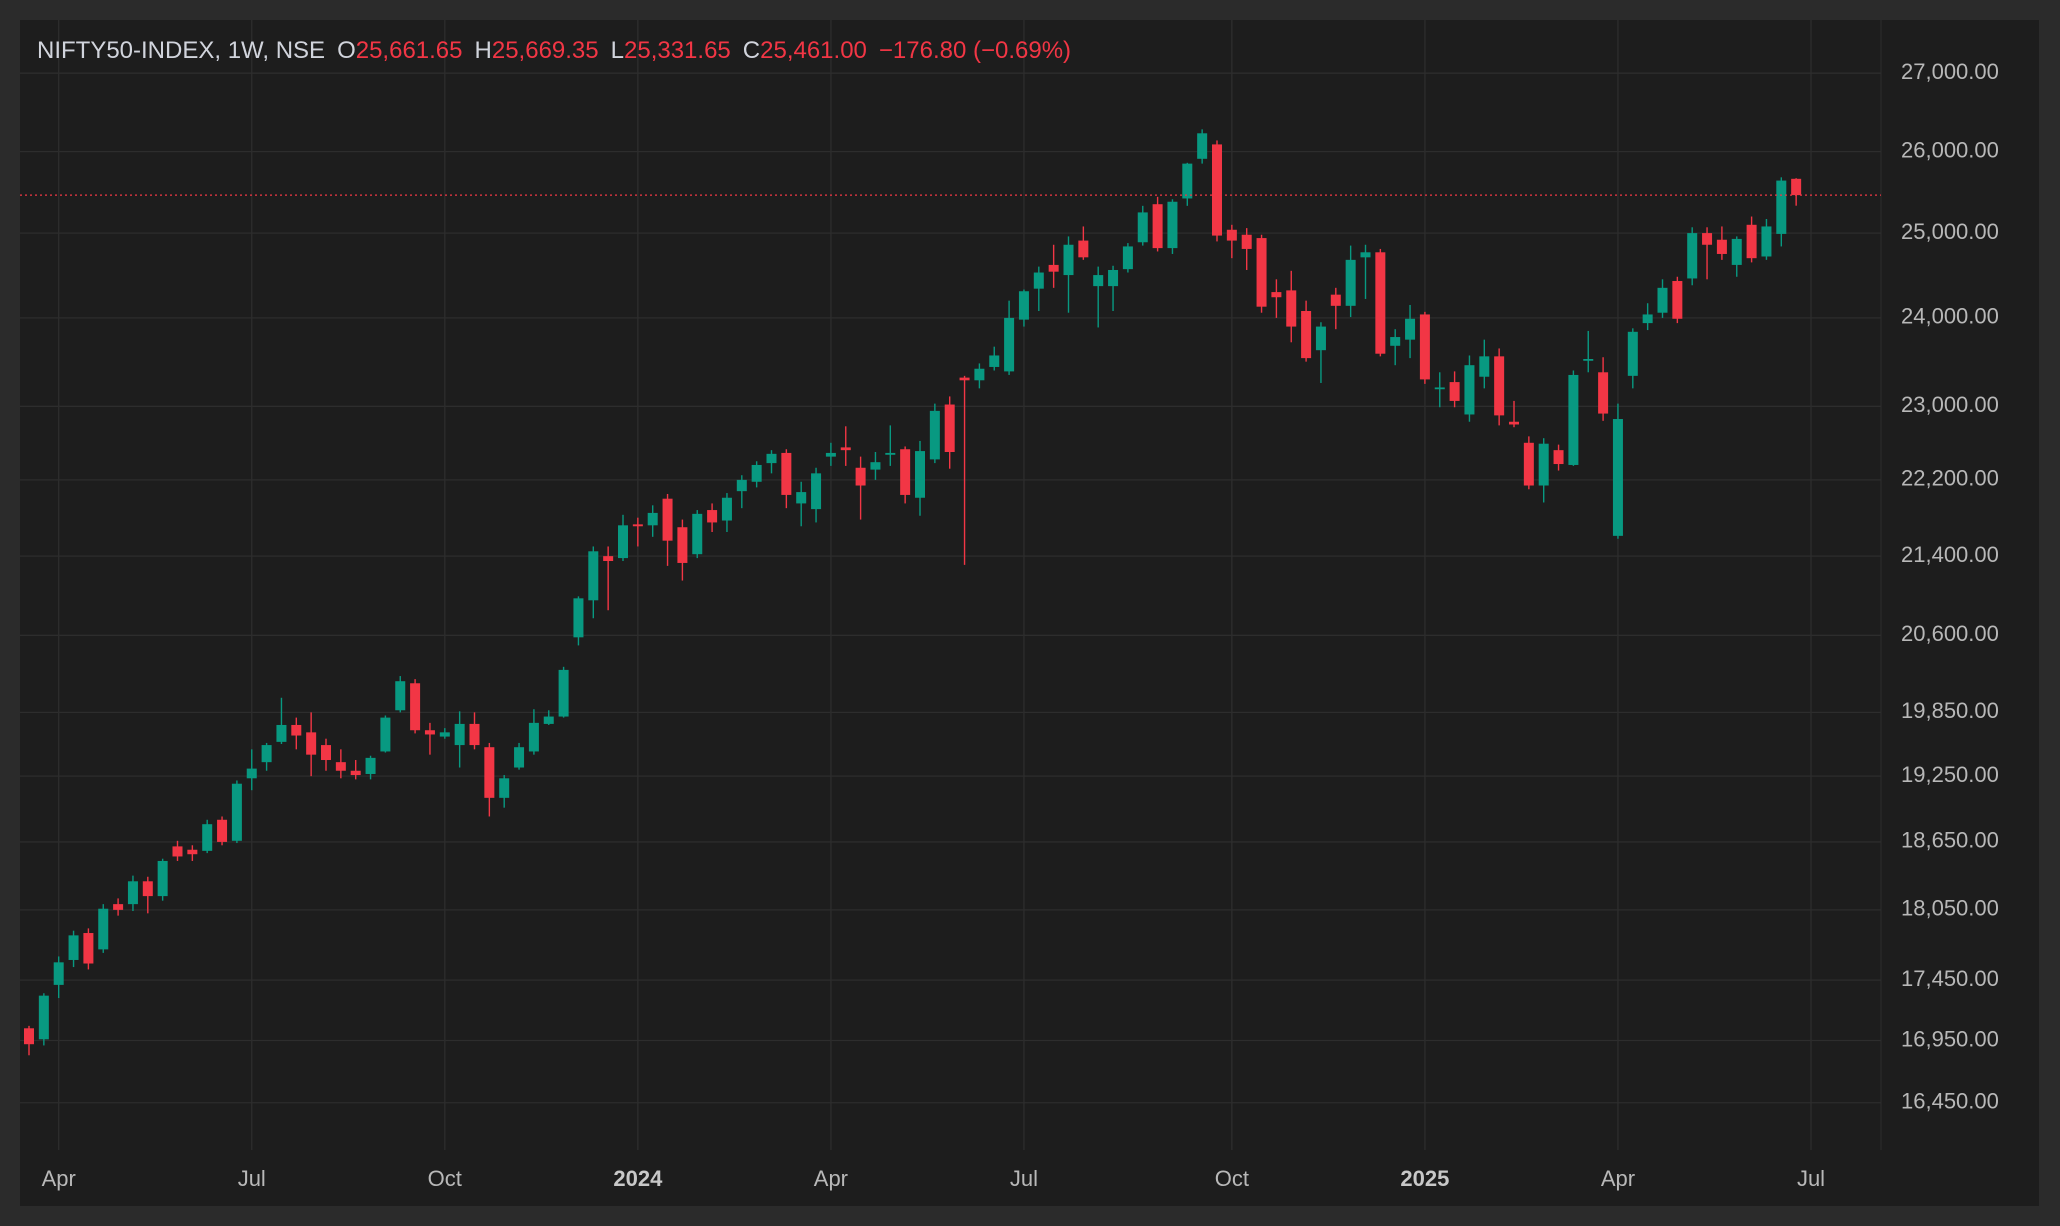 The height and width of the screenshot is (1226, 2060). What do you see at coordinates (1950, 1101) in the screenshot?
I see `y-tick-label: 16,450.00` at bounding box center [1950, 1101].